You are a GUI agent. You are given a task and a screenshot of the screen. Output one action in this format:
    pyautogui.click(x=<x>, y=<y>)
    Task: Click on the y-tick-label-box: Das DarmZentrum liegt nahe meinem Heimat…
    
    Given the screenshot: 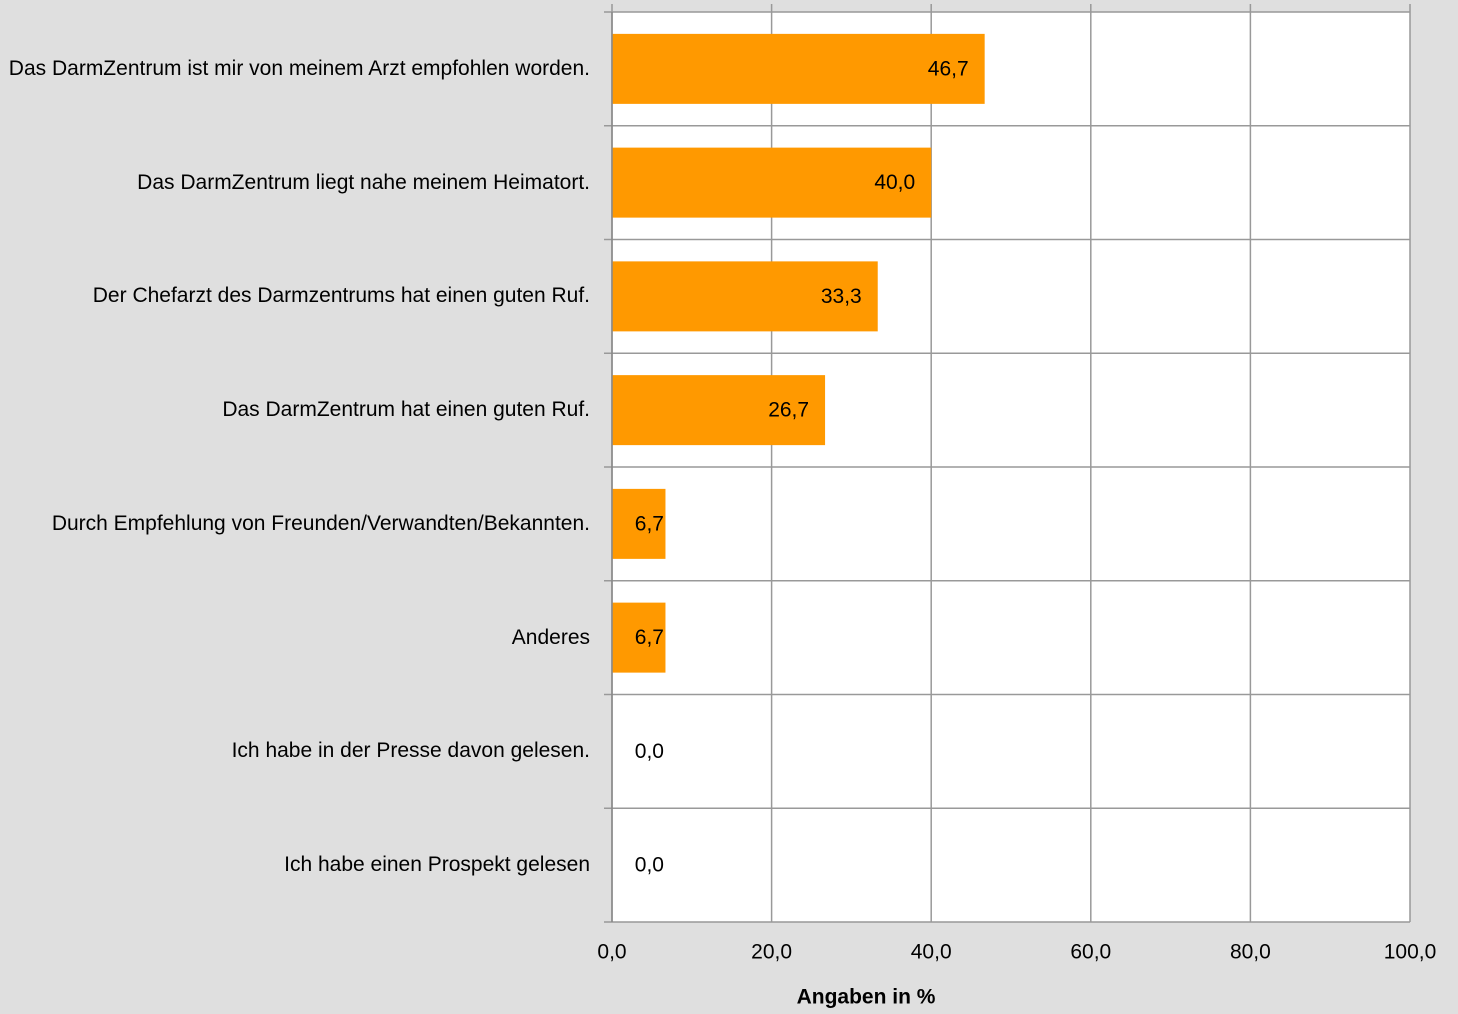 What is the action you would take?
    pyautogui.click(x=295, y=183)
    